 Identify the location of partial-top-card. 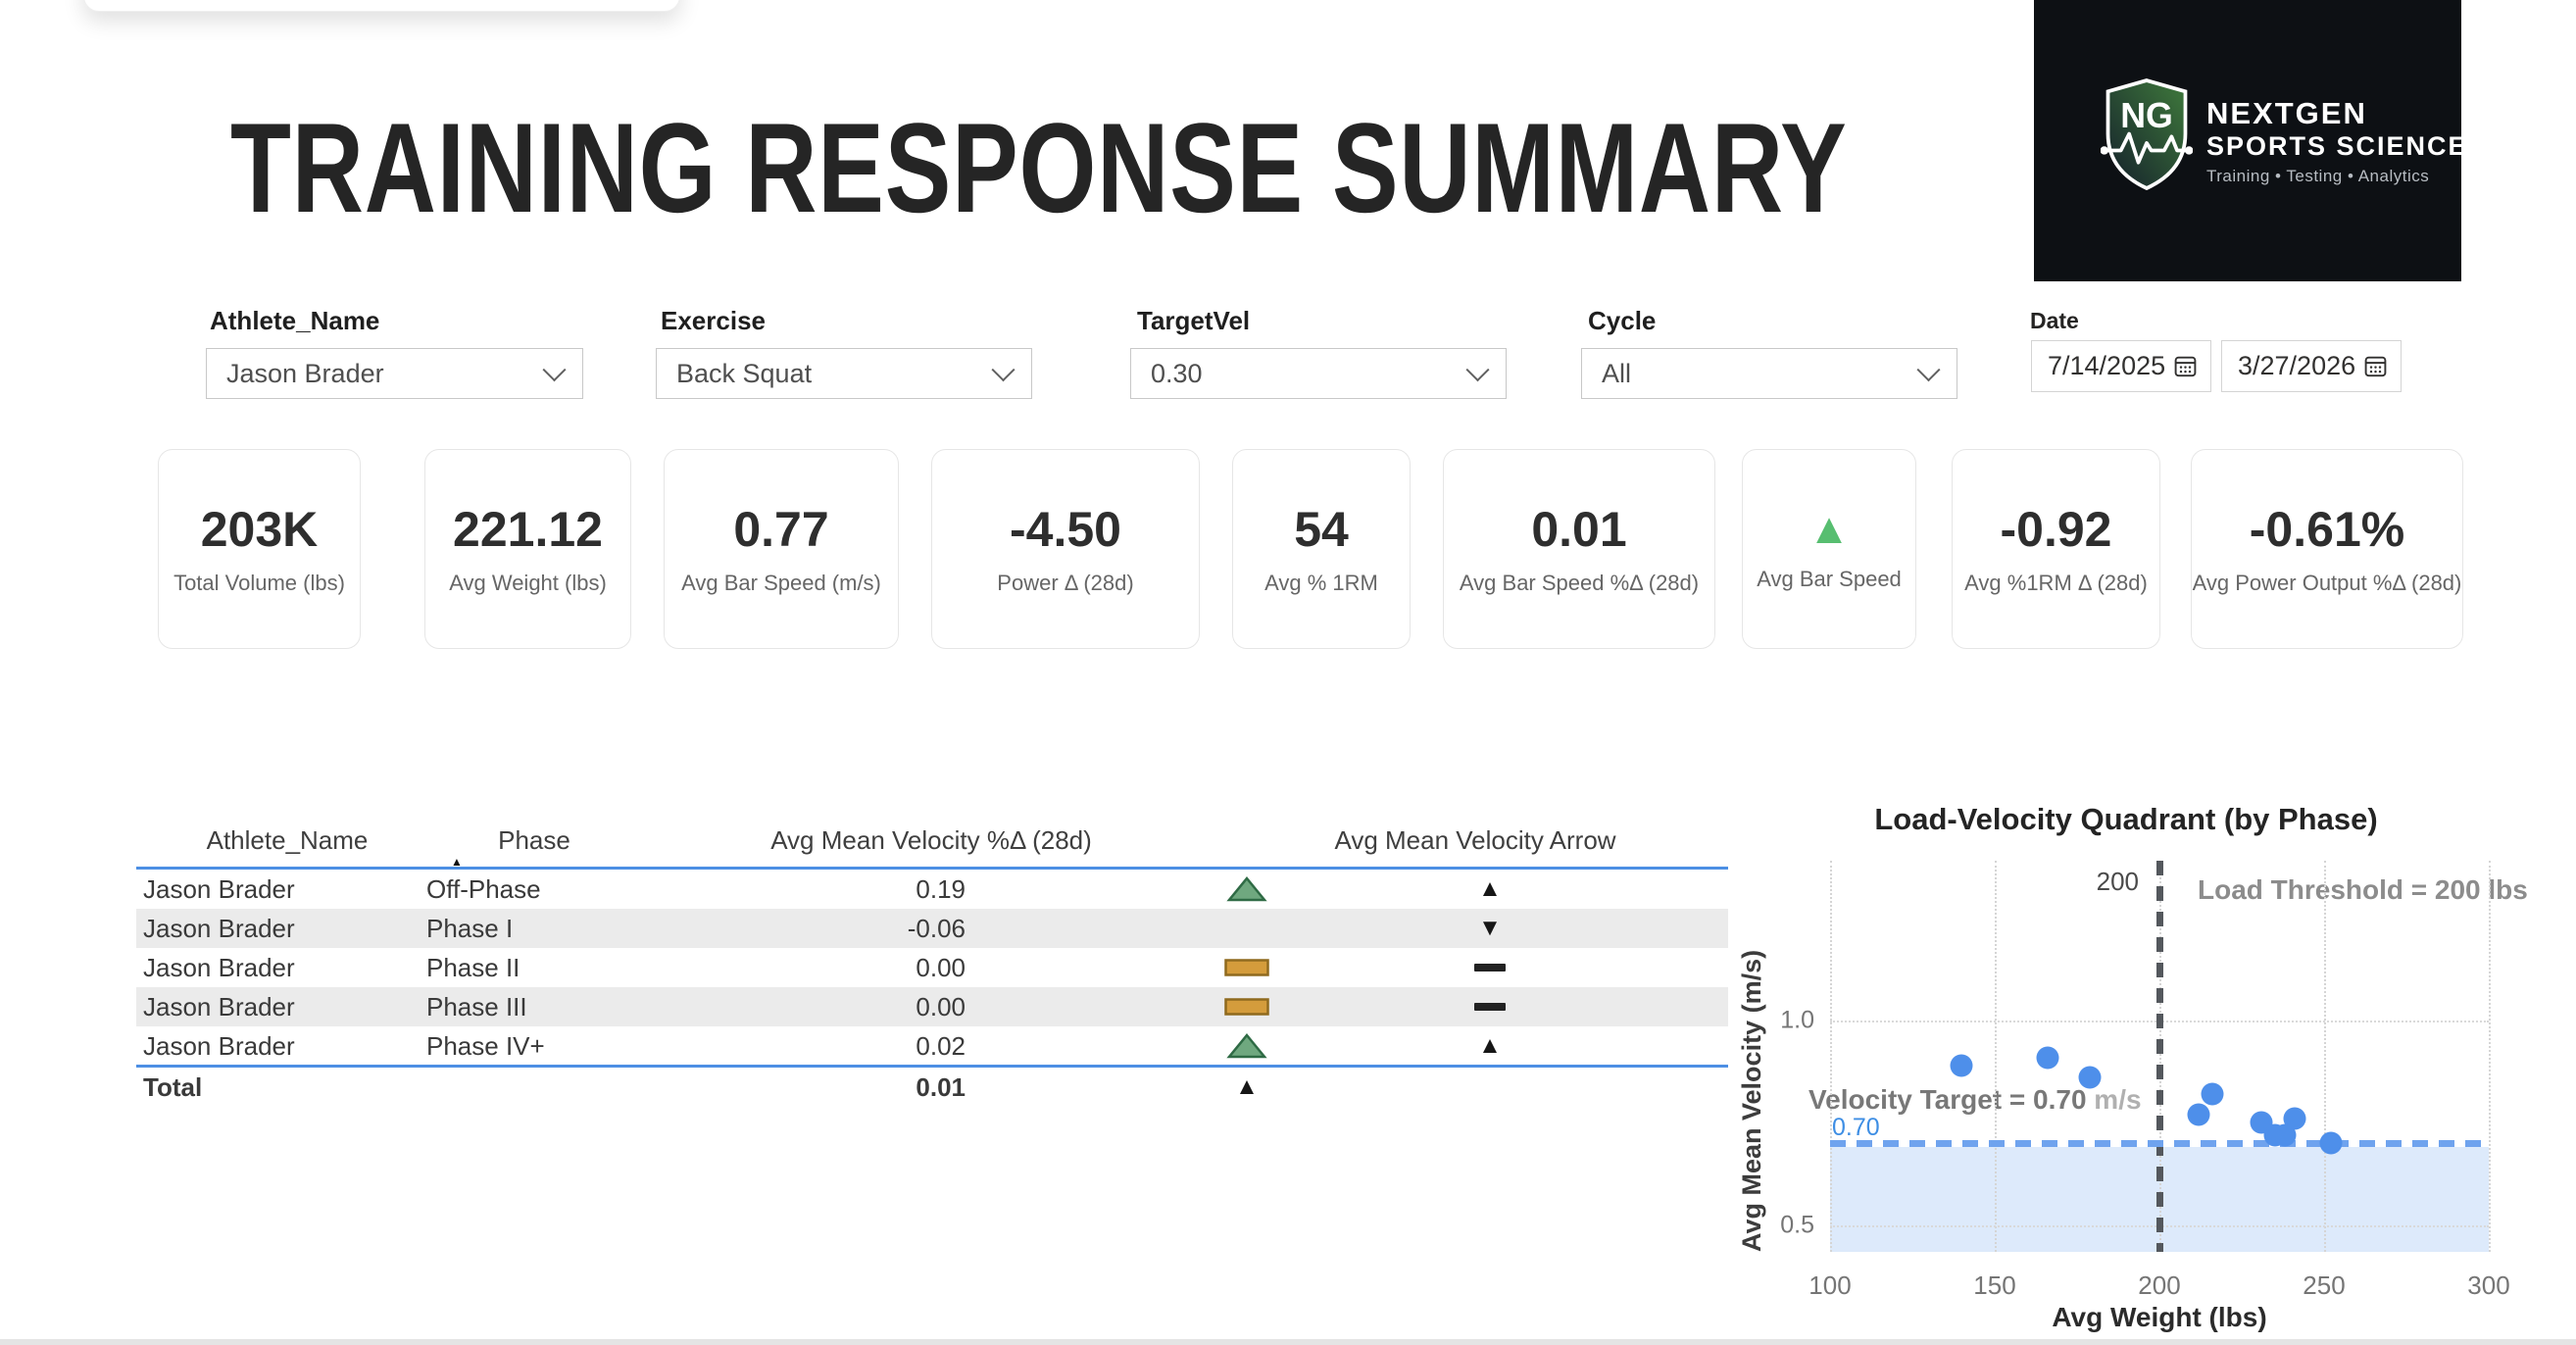
(381, 6).